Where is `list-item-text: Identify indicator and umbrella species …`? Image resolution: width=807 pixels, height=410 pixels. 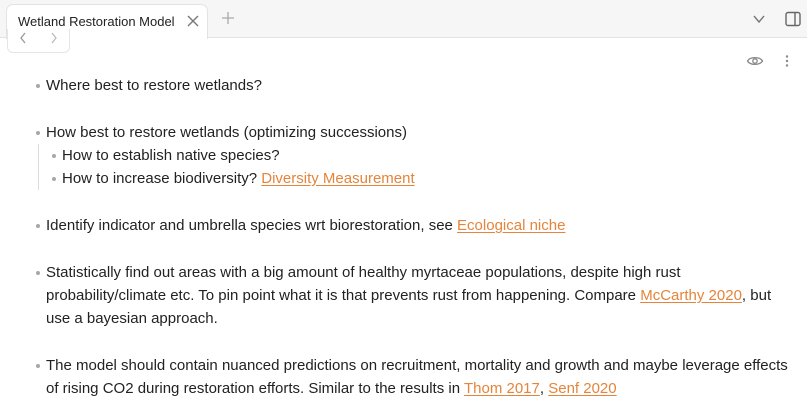 list-item-text: Identify indicator and umbrella species … is located at coordinates (249, 225).